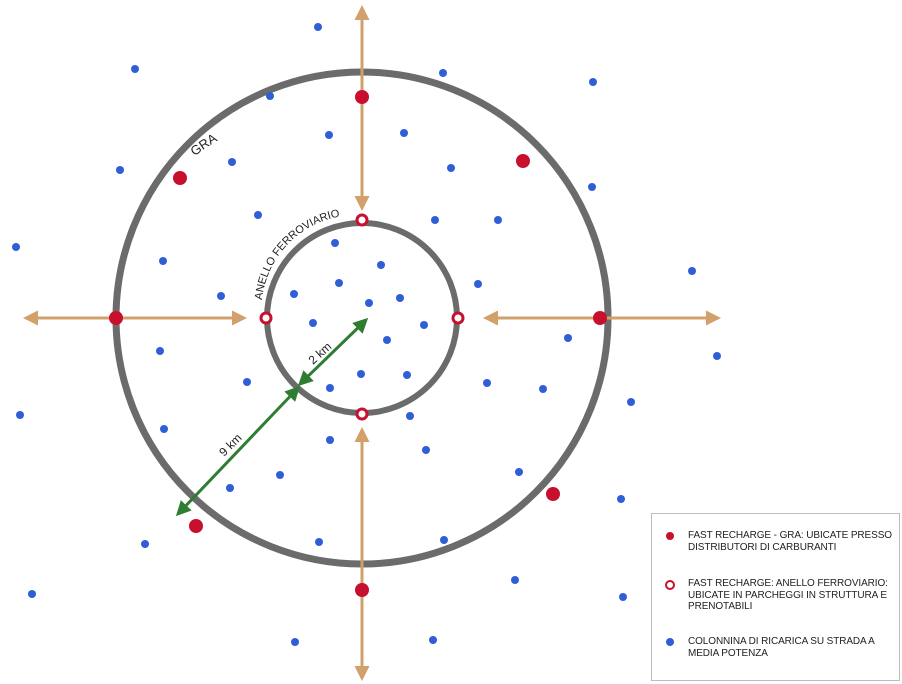 The height and width of the screenshot is (684, 902). What do you see at coordinates (670, 536) in the screenshot?
I see `red-dot-icon` at bounding box center [670, 536].